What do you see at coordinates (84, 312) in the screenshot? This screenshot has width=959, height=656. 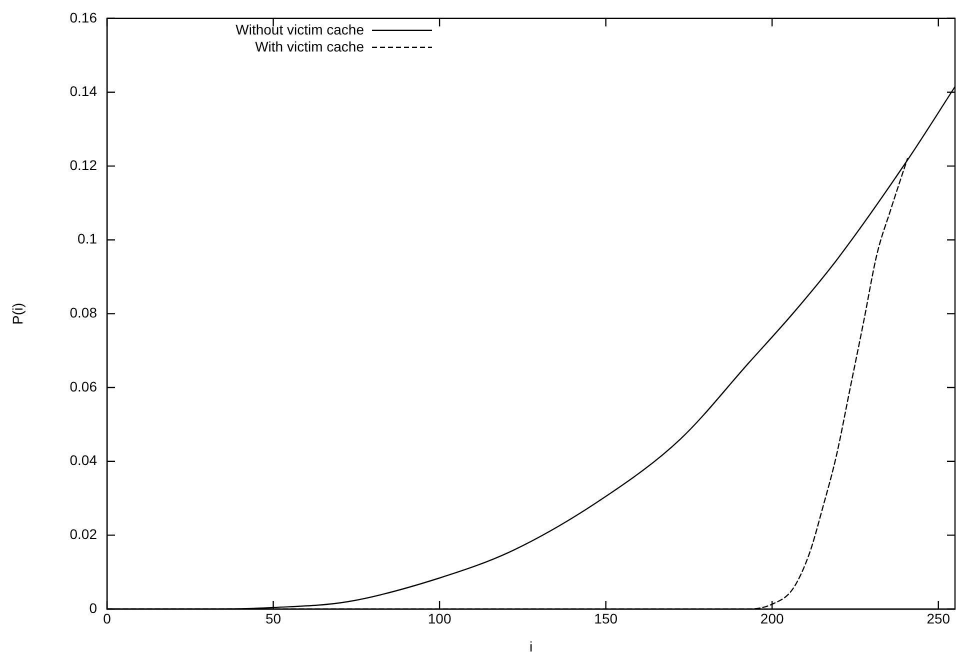 I see `y-tick-label: 0.08` at bounding box center [84, 312].